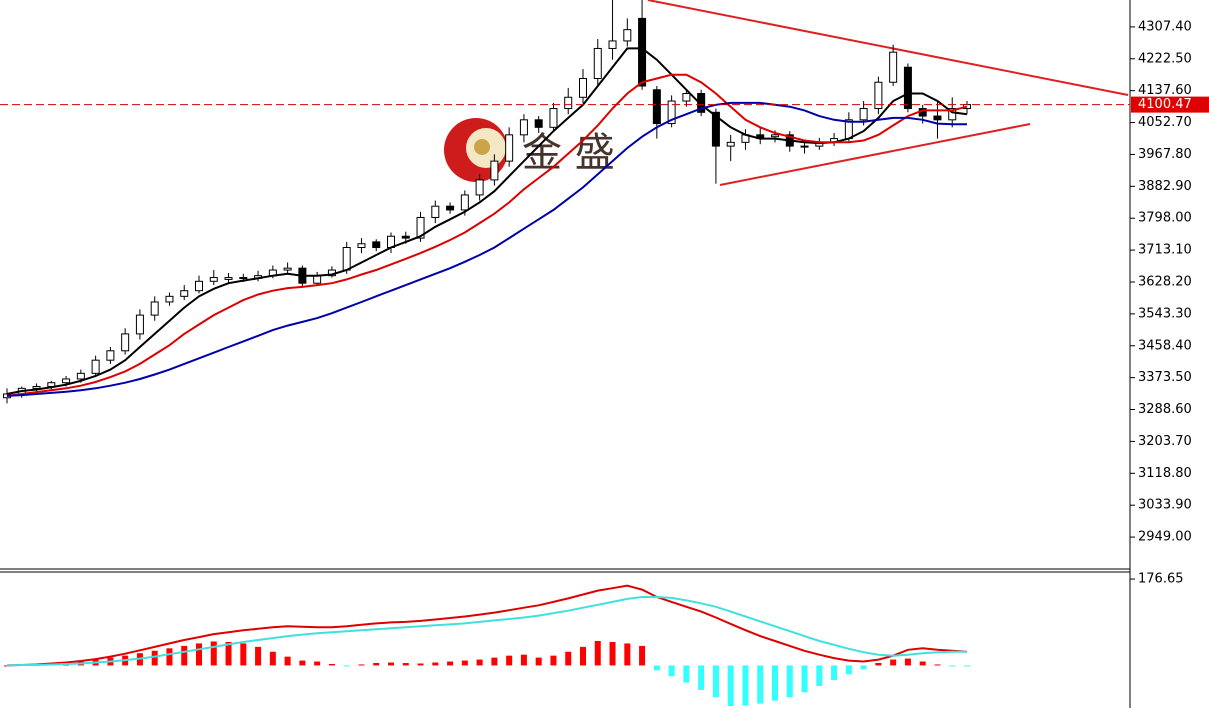 The height and width of the screenshot is (708, 1209). I want to click on y-tick-label: 4222.50, so click(1165, 58).